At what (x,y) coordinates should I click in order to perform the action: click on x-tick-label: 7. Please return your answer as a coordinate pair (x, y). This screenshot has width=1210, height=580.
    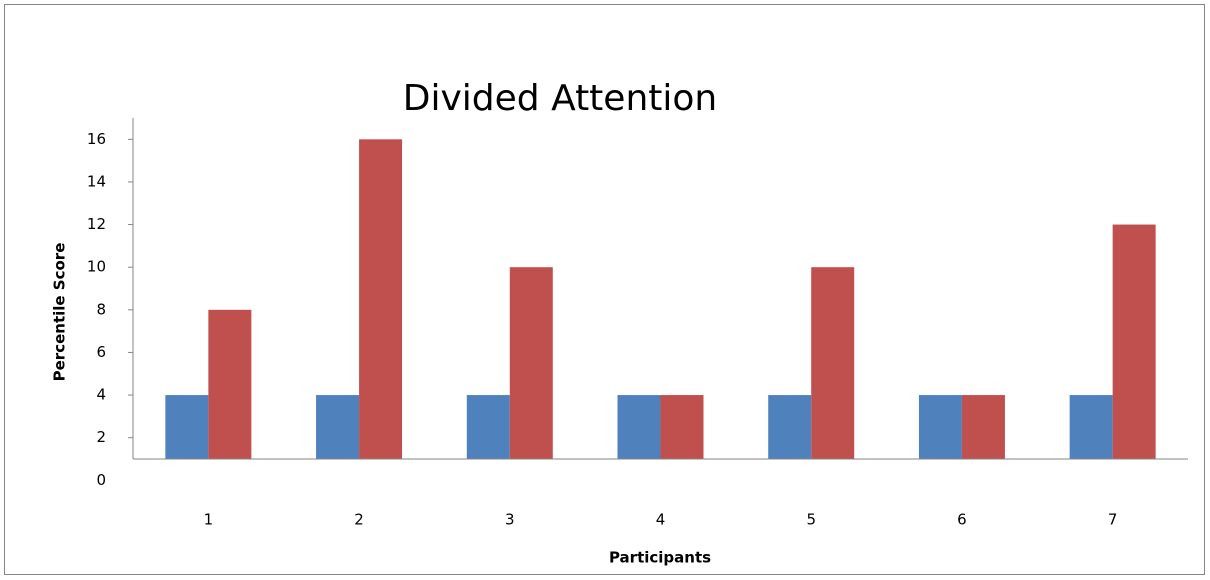
    Looking at the image, I should click on (1113, 520).